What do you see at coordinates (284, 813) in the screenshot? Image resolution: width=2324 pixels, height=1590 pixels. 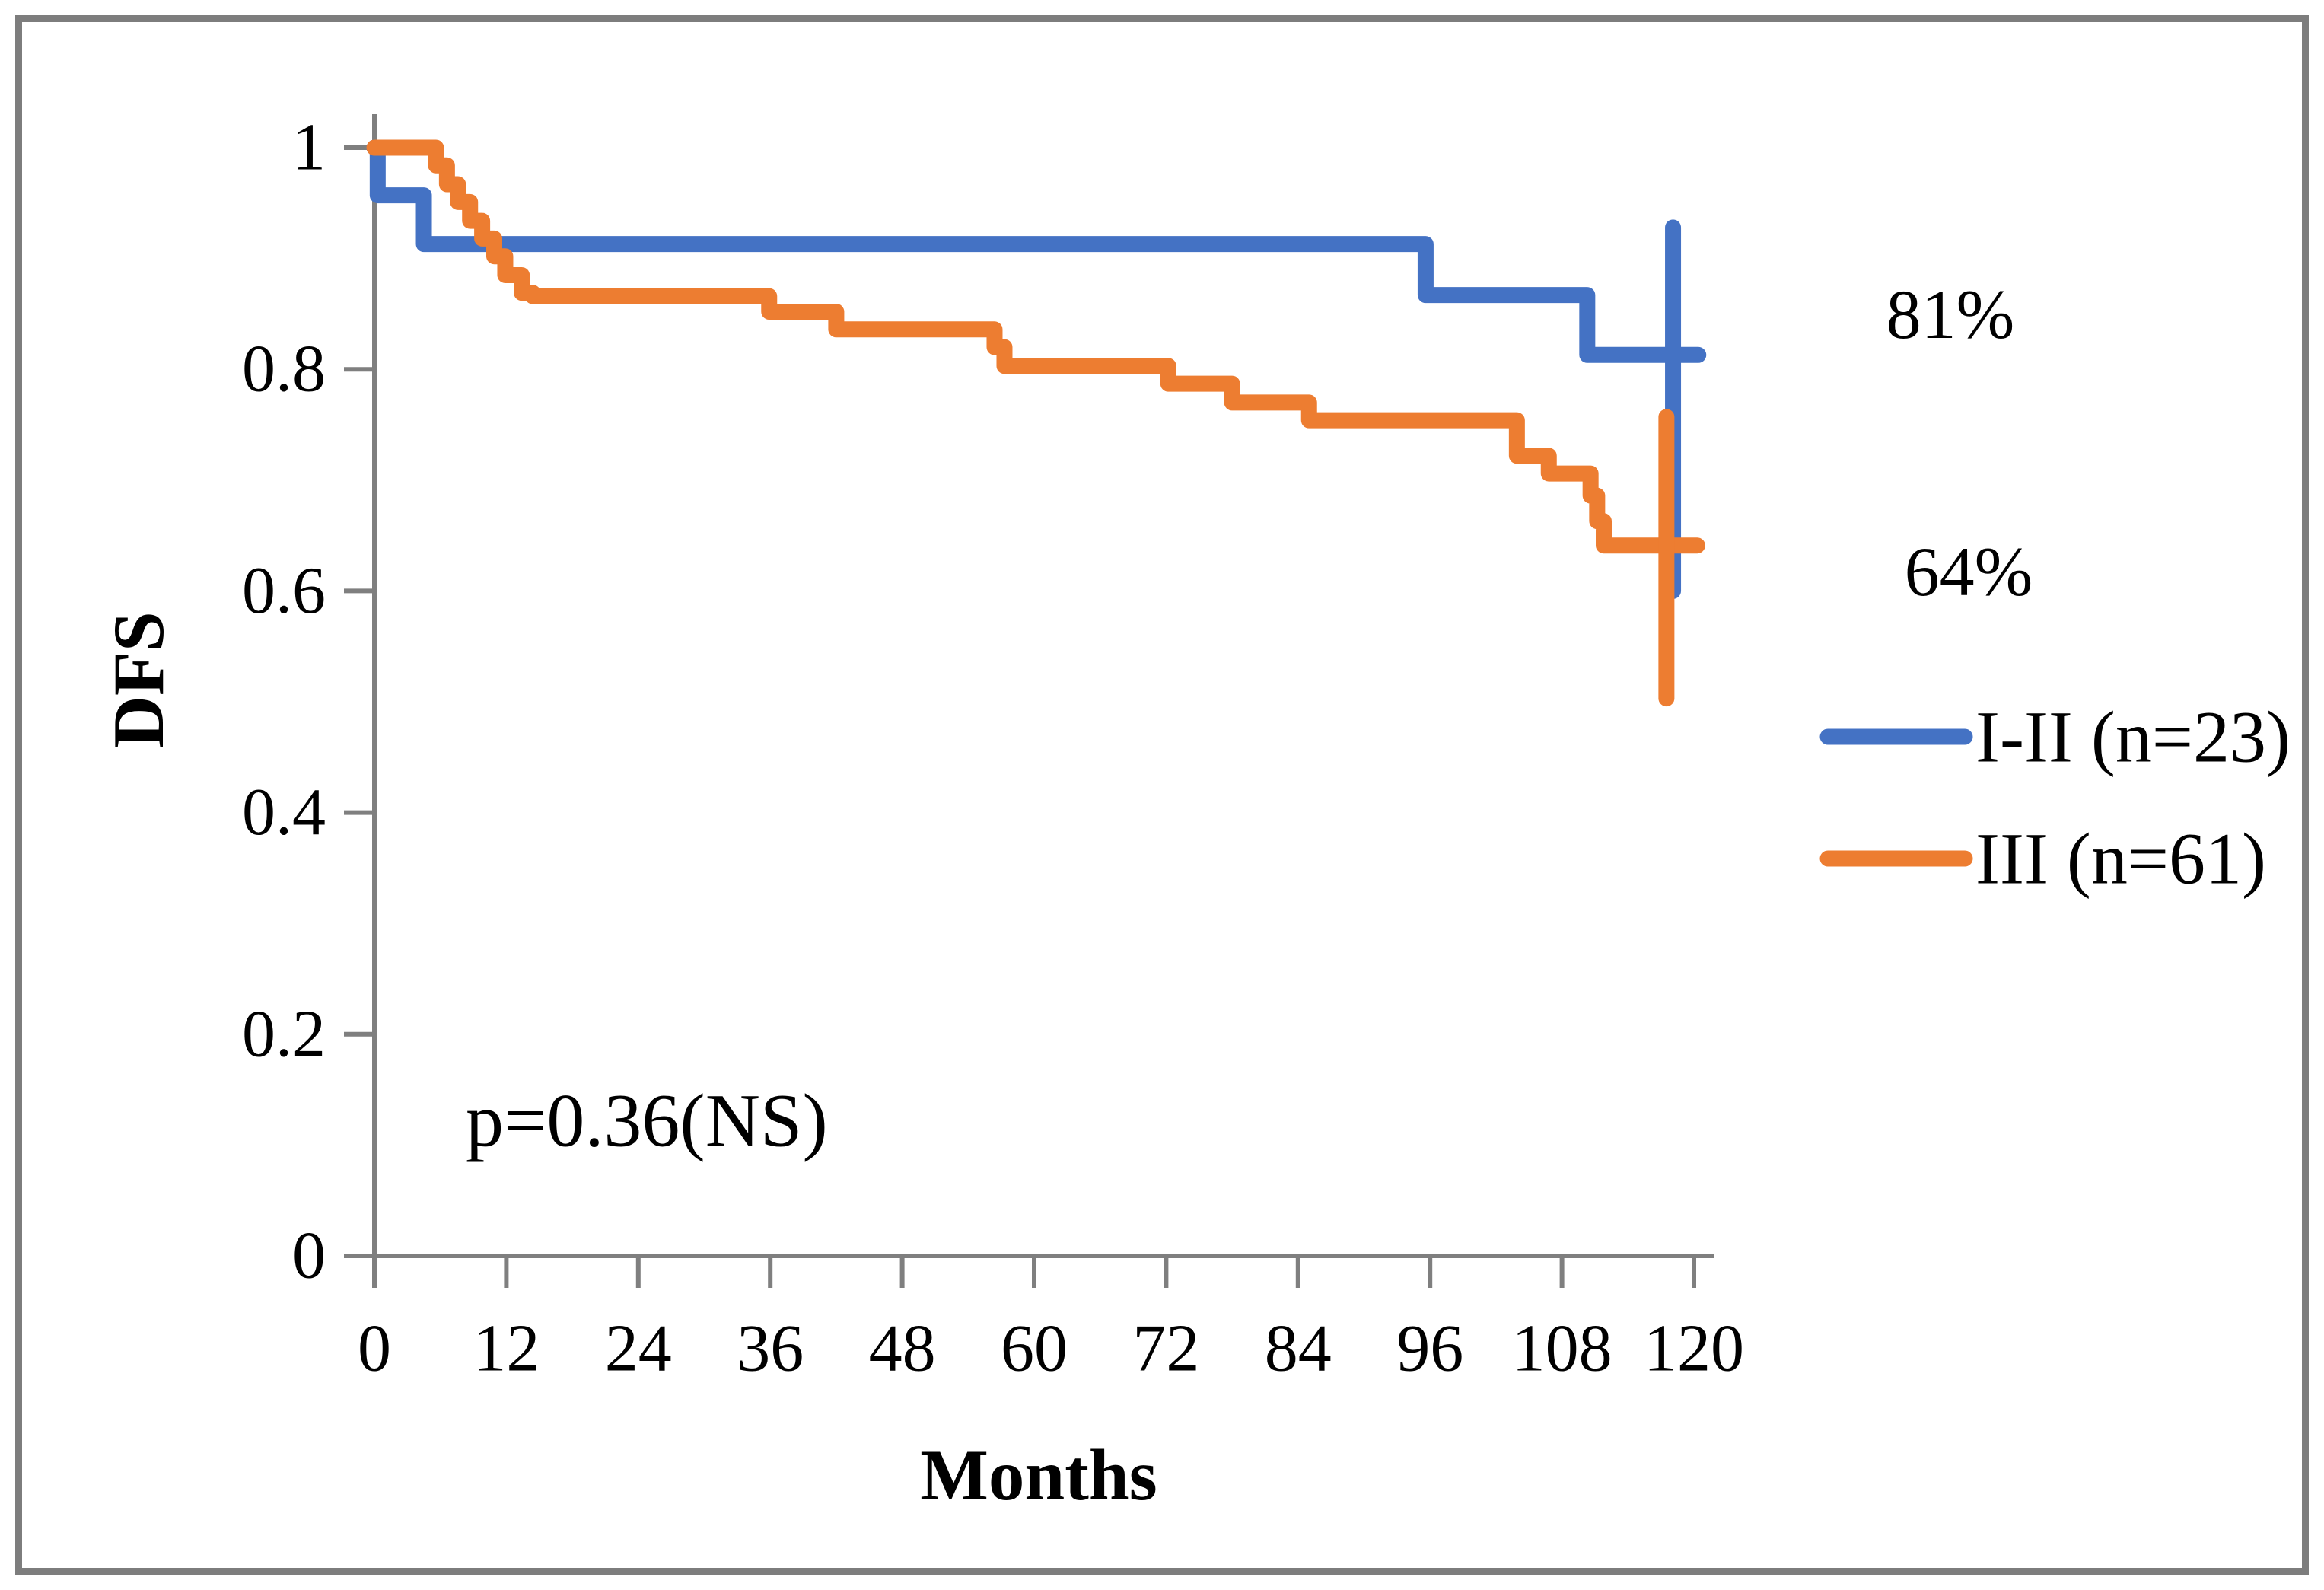 I see `y-tick-label: 0.4` at bounding box center [284, 813].